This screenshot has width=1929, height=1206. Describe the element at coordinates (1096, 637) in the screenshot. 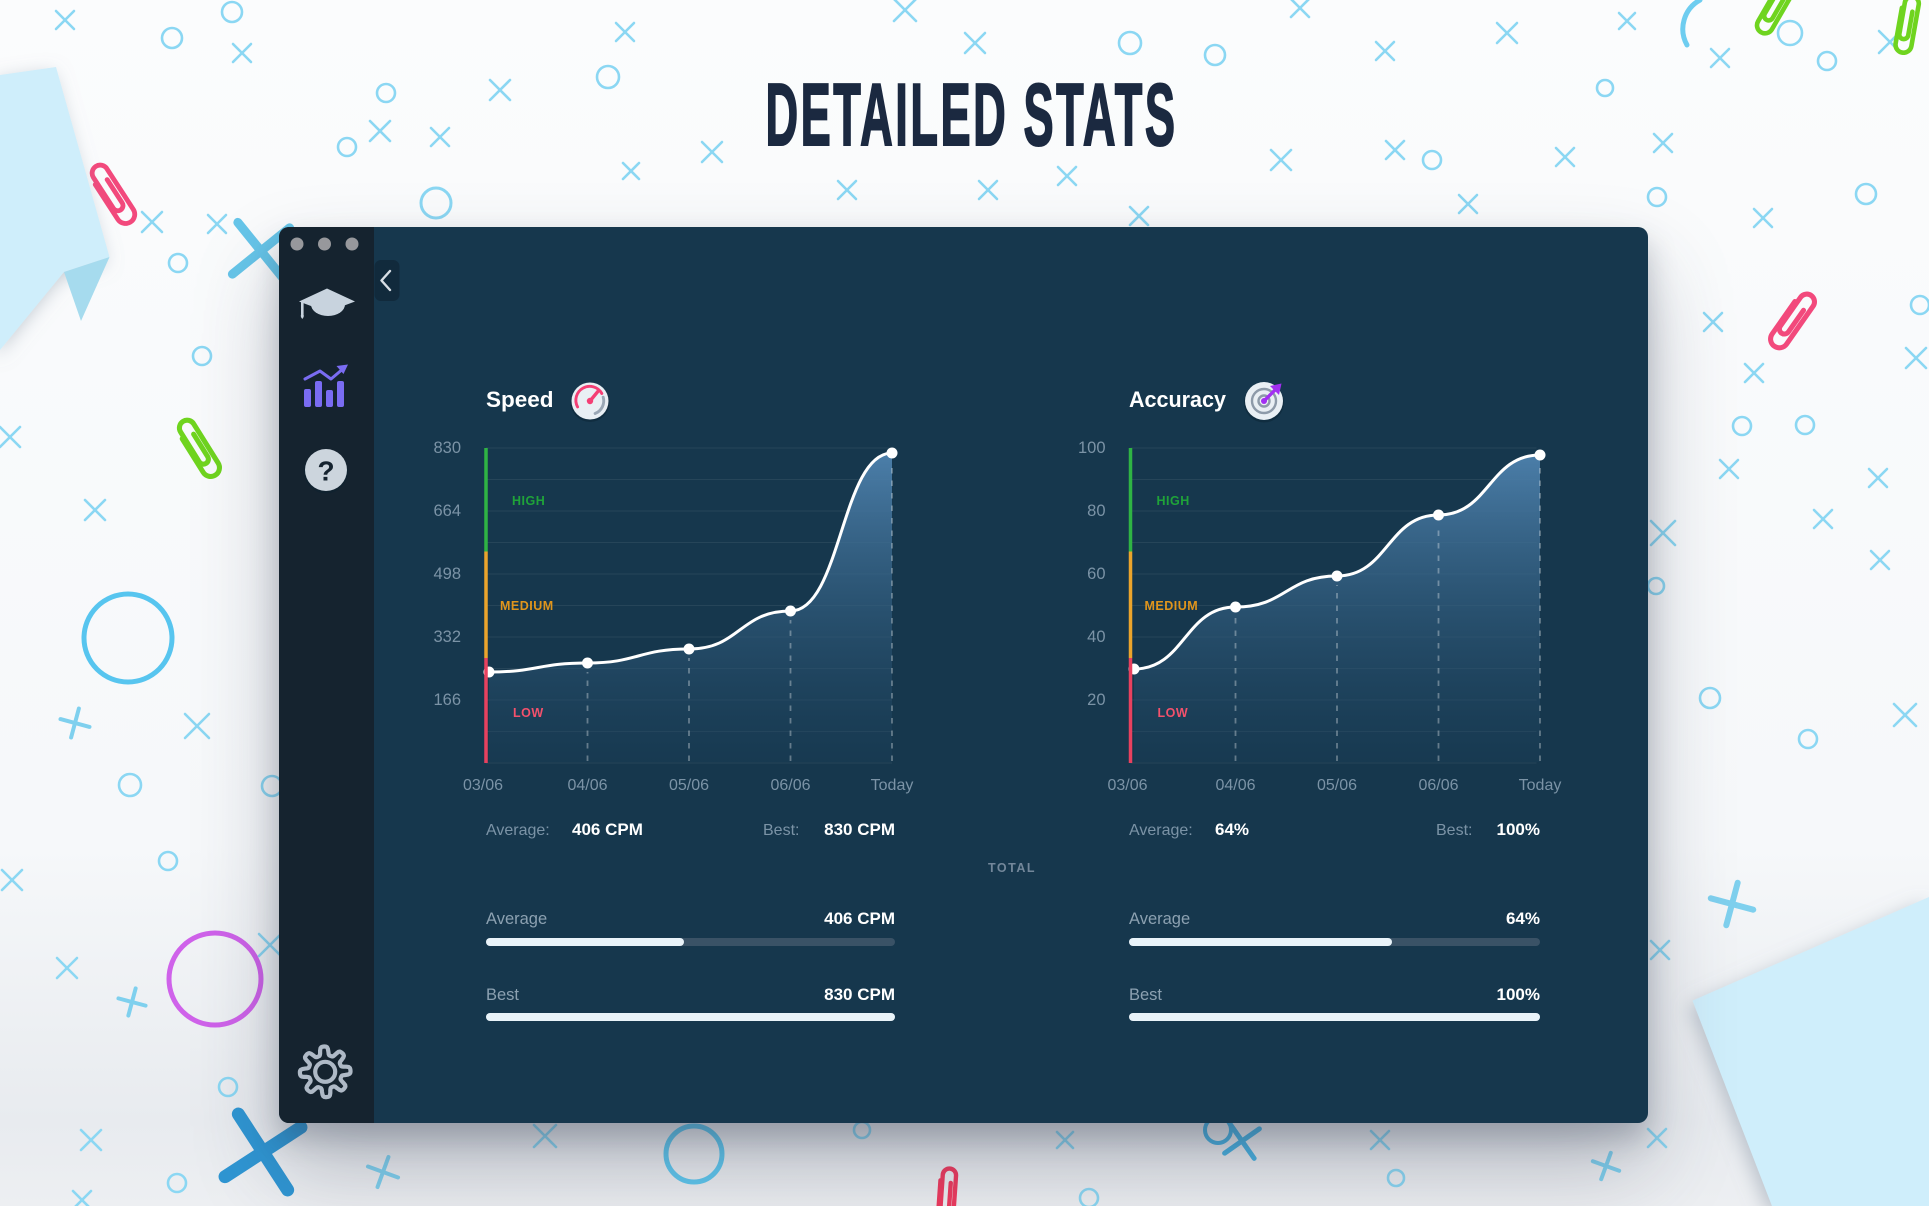

I see `svg-text: 40` at that location.